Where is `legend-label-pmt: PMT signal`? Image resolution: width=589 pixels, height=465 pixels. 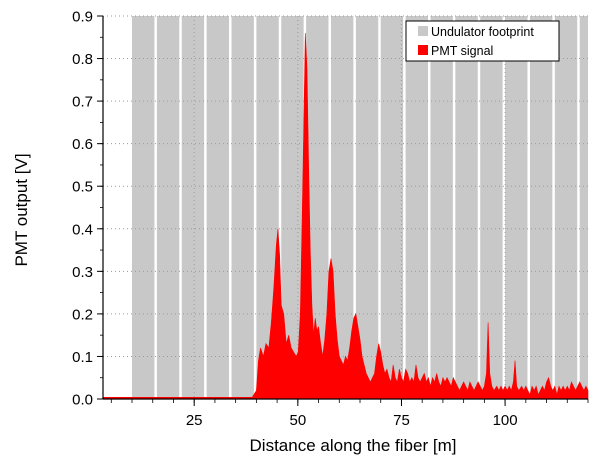 legend-label-pmt: PMT signal is located at coordinates (462, 51).